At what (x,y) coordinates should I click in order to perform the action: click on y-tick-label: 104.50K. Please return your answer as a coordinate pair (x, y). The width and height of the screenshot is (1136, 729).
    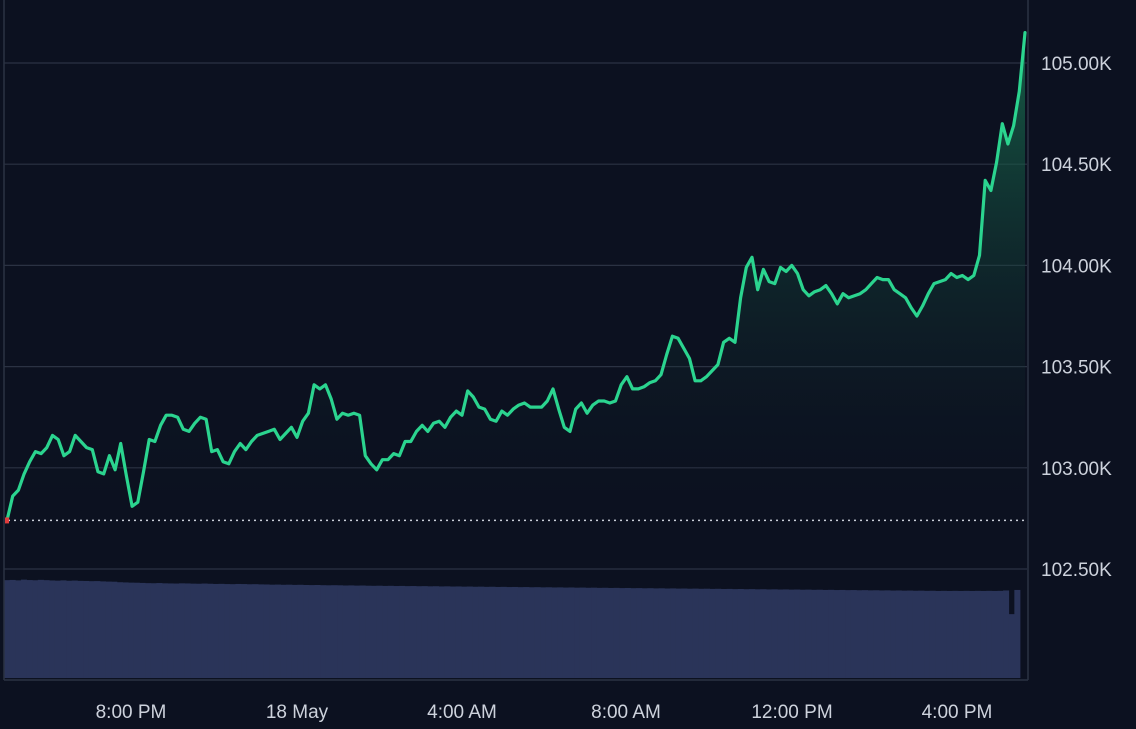
    Looking at the image, I should click on (1076, 165).